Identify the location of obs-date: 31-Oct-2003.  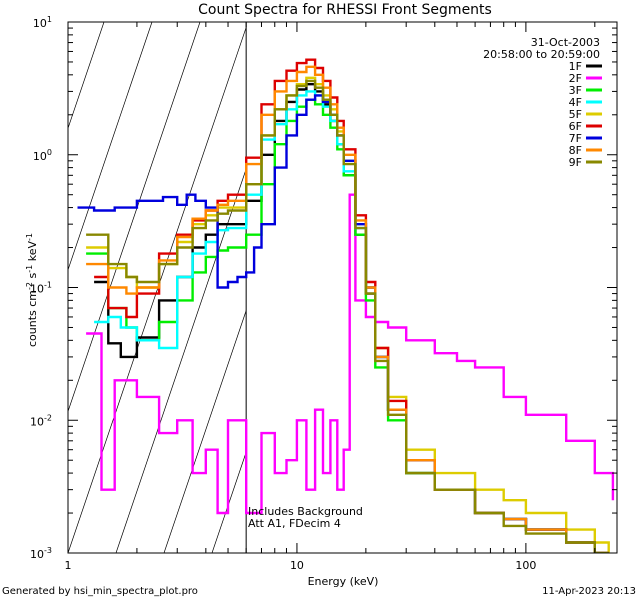
(565, 42).